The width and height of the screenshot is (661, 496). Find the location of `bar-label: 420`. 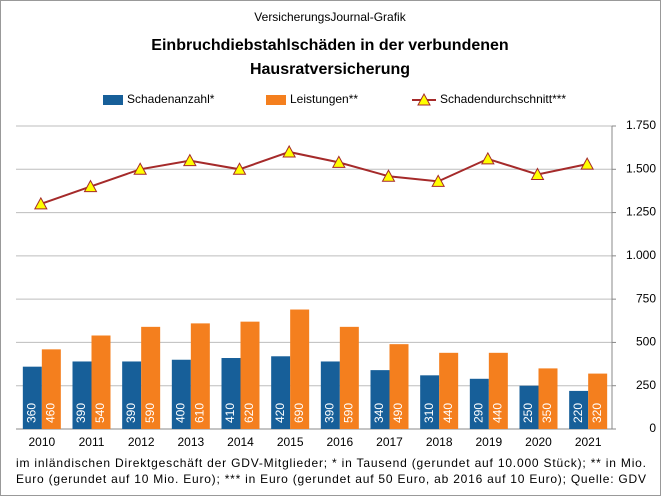

bar-label: 420 is located at coordinates (280, 413).